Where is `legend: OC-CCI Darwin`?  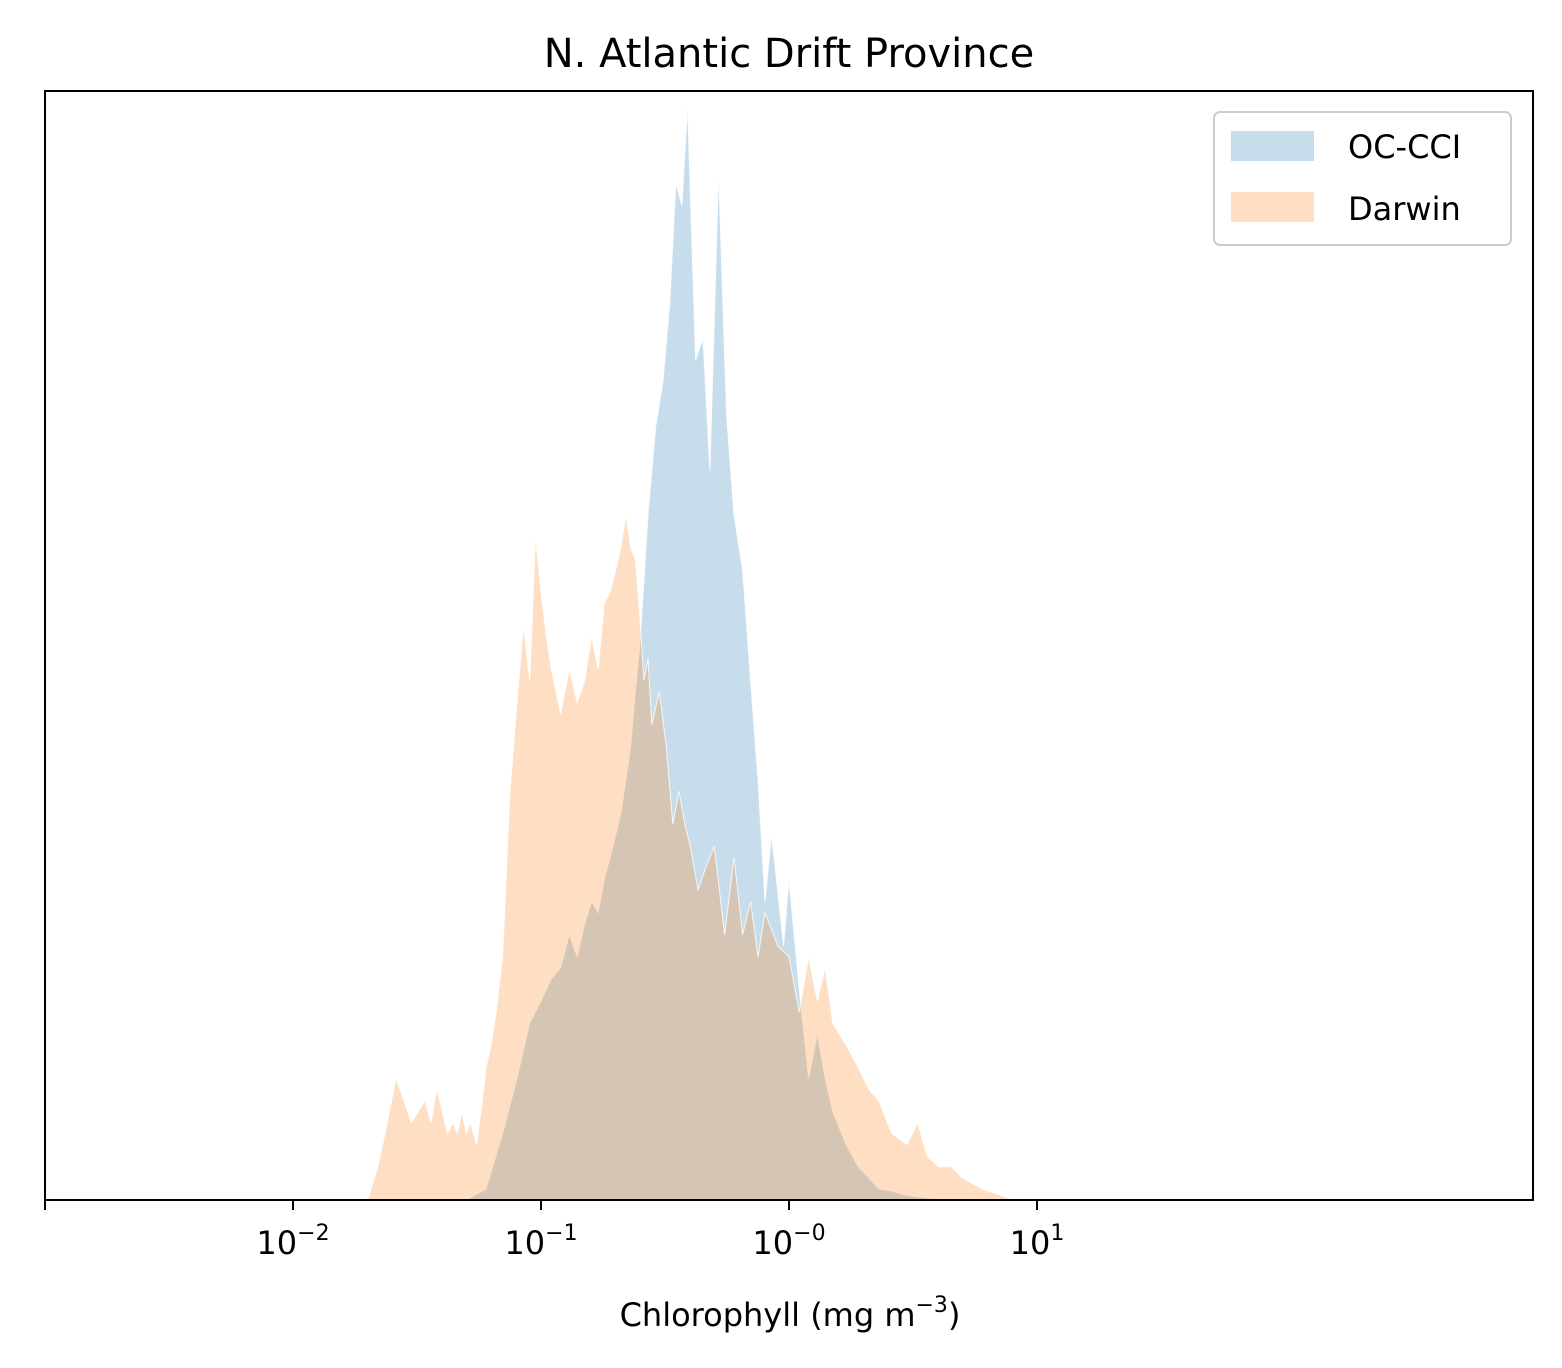
legend: OC-CCI Darwin is located at coordinates (1362, 178).